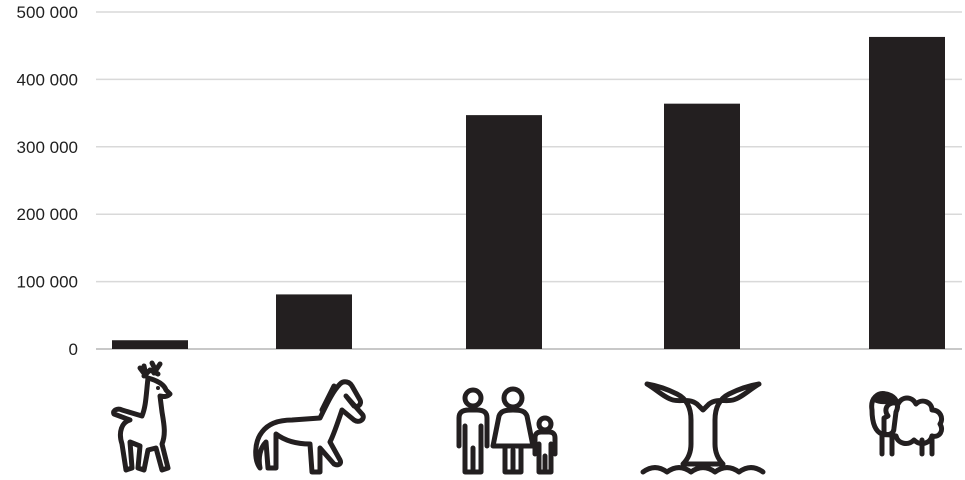  I want to click on sheep-icon, so click(907, 424).